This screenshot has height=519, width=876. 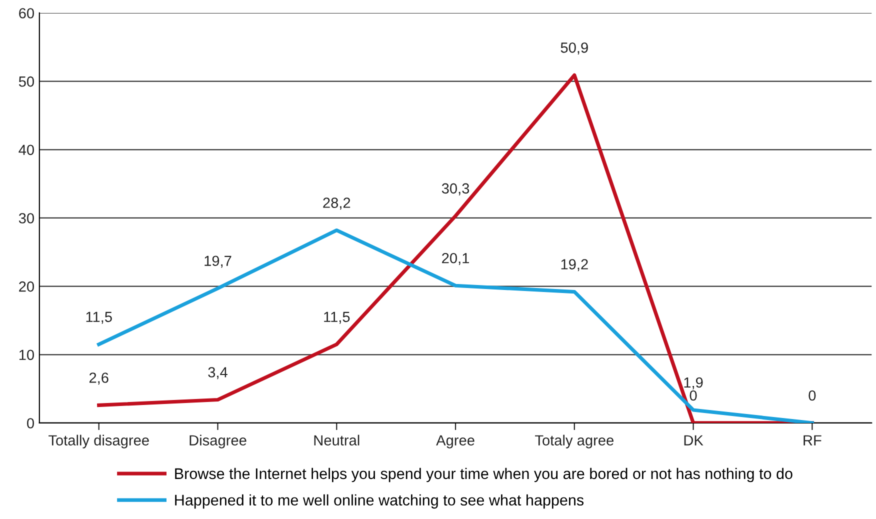 What do you see at coordinates (26, 355) in the screenshot?
I see `y-tick-label: 10` at bounding box center [26, 355].